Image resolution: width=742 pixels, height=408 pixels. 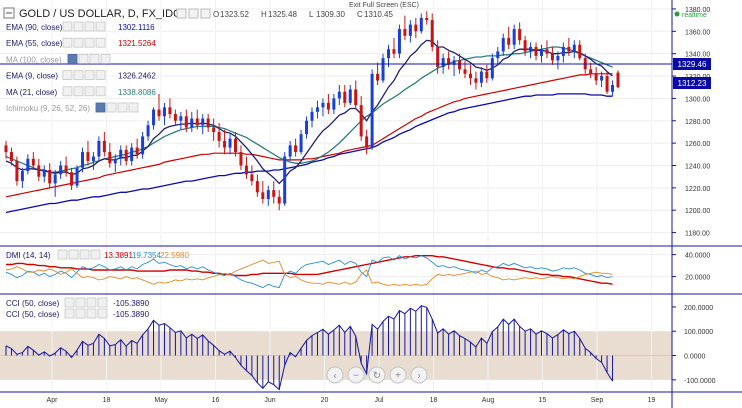 I want to click on scroll-right-button: ›, so click(x=419, y=375).